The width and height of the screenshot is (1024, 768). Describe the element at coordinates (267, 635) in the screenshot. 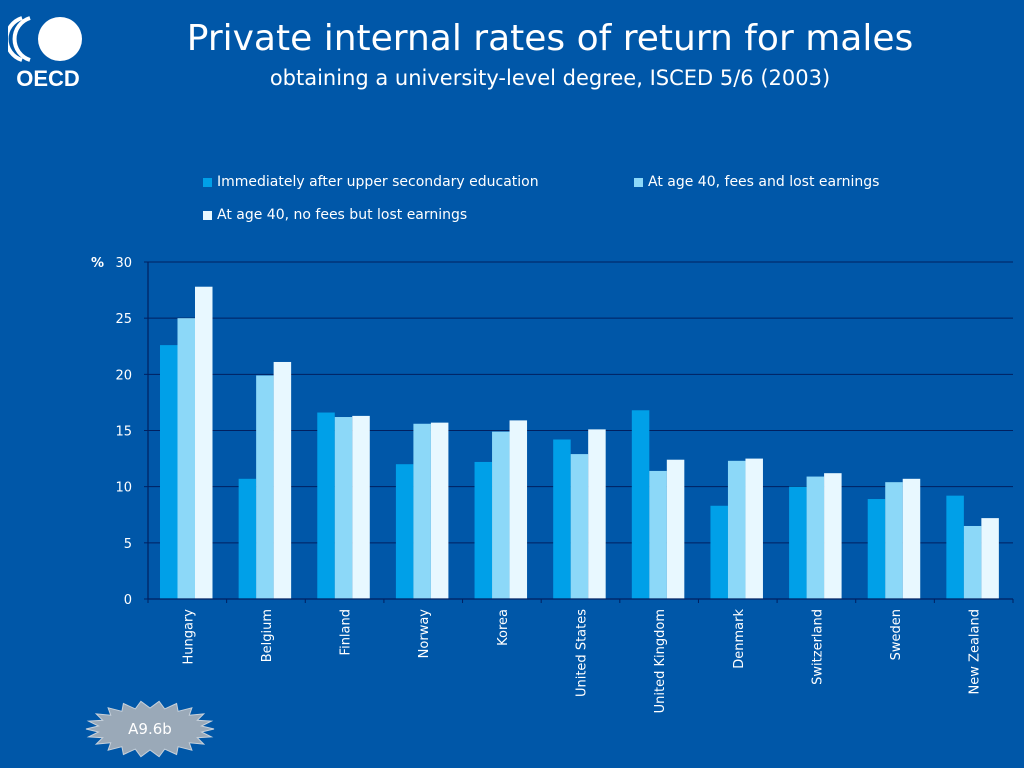

I see `x-tick-label: Belgium` at that location.